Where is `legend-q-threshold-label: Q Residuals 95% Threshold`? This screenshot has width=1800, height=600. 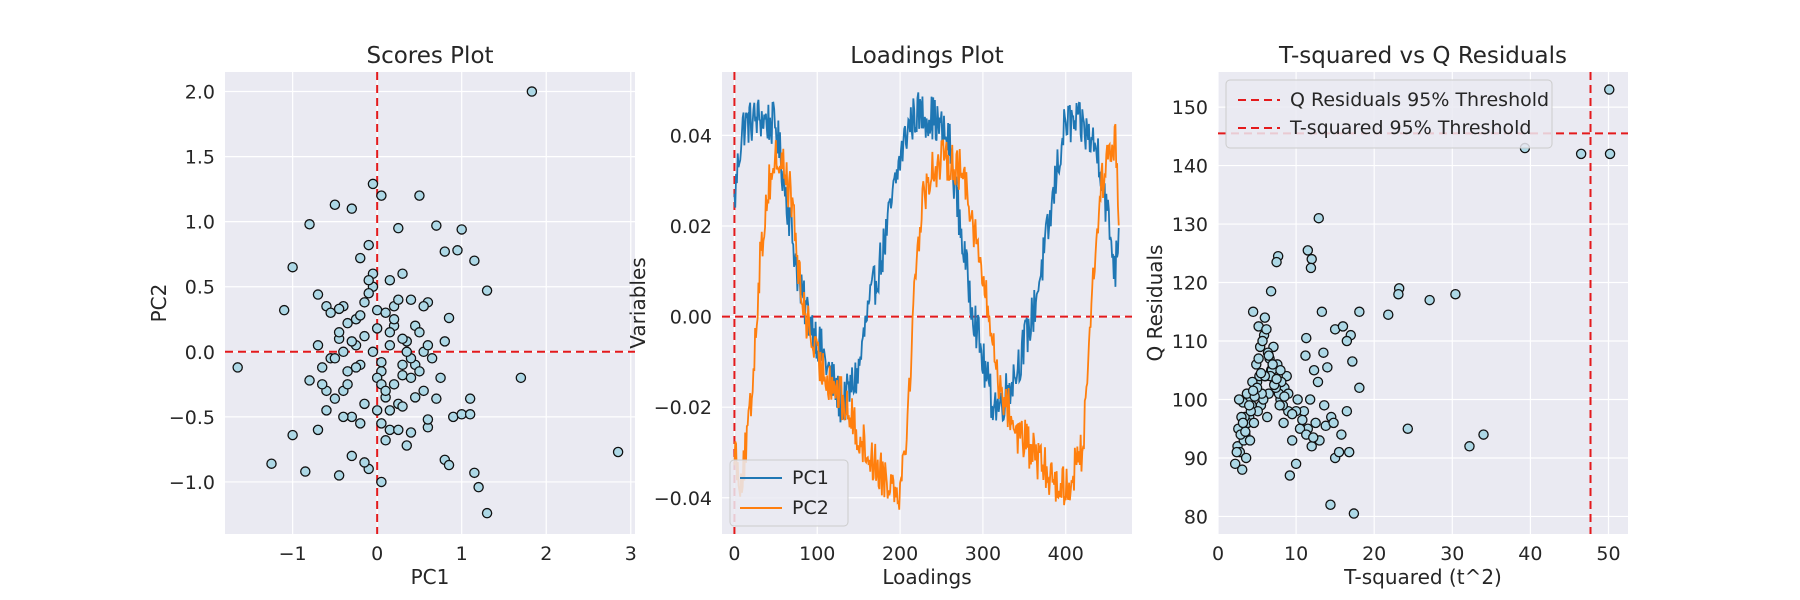
legend-q-threshold-label: Q Residuals 95% Threshold is located at coordinates (1419, 100).